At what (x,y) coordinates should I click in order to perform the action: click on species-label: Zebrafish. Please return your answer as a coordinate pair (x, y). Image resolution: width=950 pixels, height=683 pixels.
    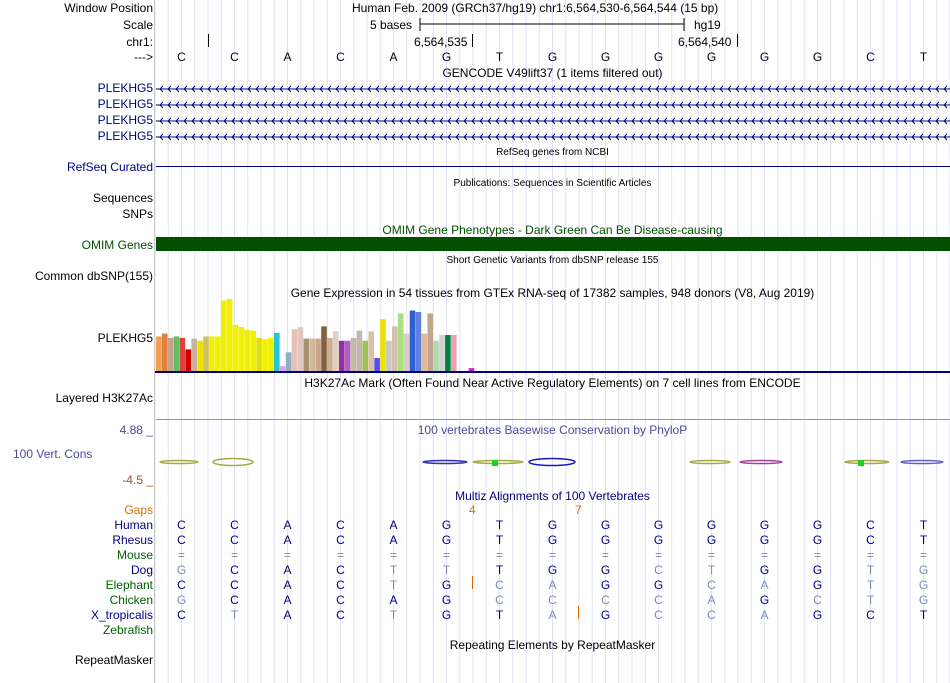
    Looking at the image, I should click on (127, 630).